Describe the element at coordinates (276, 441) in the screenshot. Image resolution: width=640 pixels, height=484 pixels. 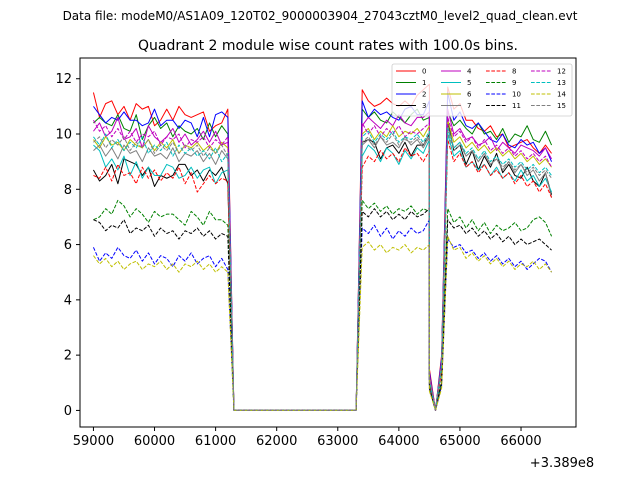
I see `x-tick-label: 62000` at that location.